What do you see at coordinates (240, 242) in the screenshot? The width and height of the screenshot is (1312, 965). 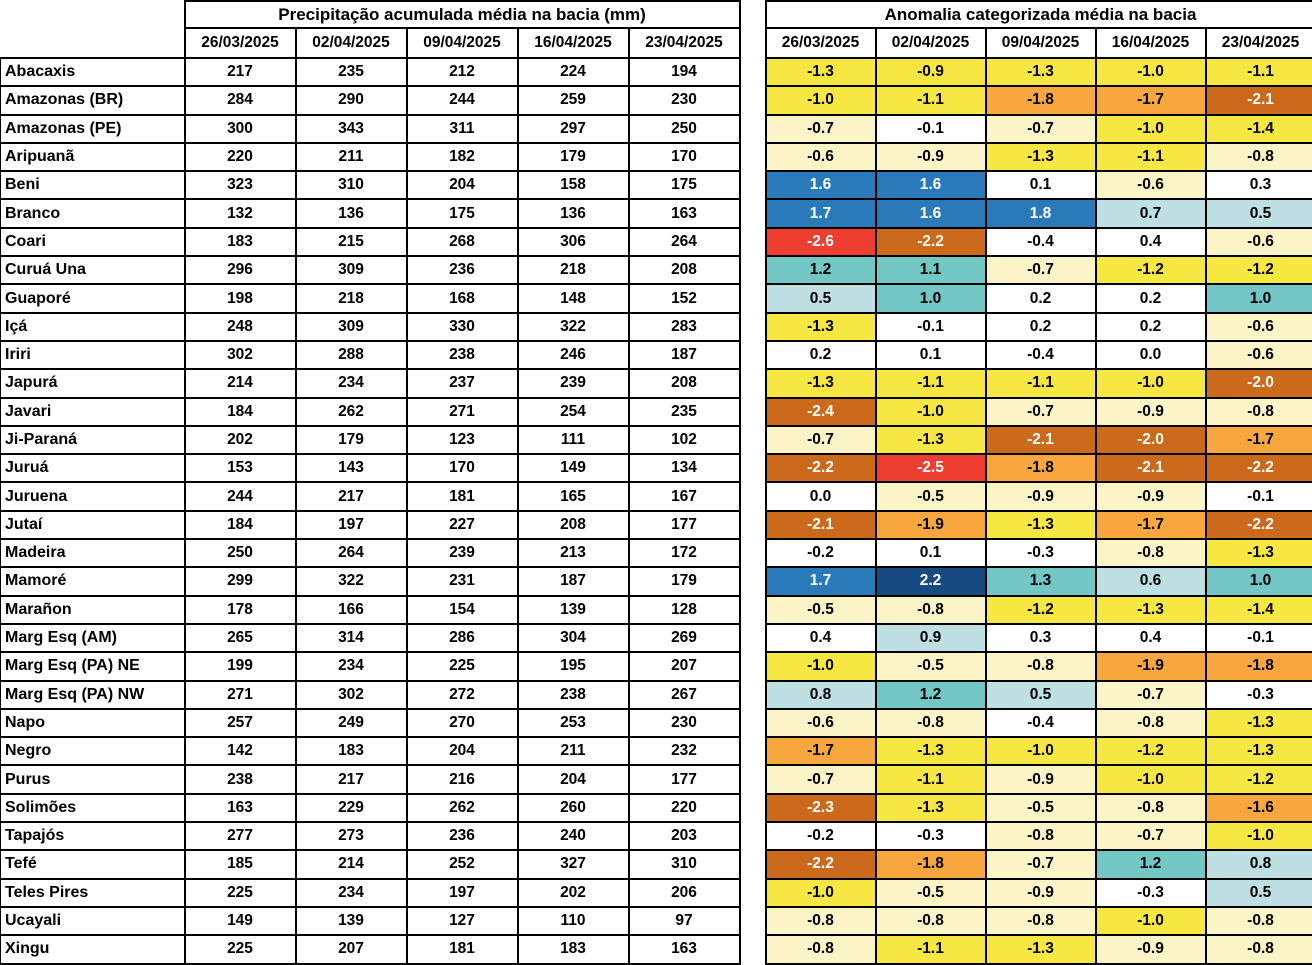 I see `precip-value-cell: 183` at bounding box center [240, 242].